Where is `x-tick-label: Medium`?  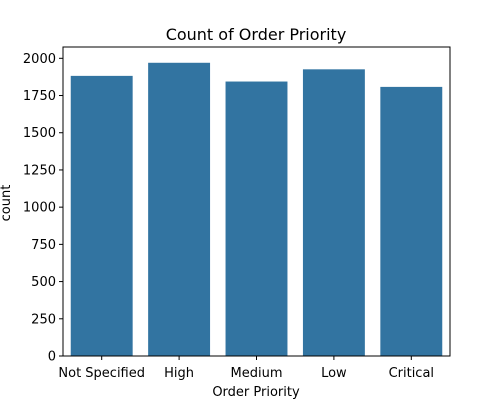 x-tick-label: Medium is located at coordinates (257, 373).